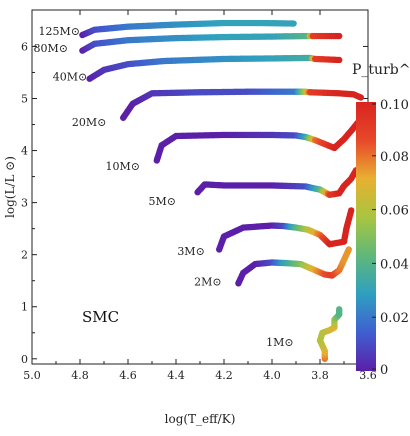 Image resolution: width=410 pixels, height=436 pixels. I want to click on y-tick-label: 1, so click(24, 307).